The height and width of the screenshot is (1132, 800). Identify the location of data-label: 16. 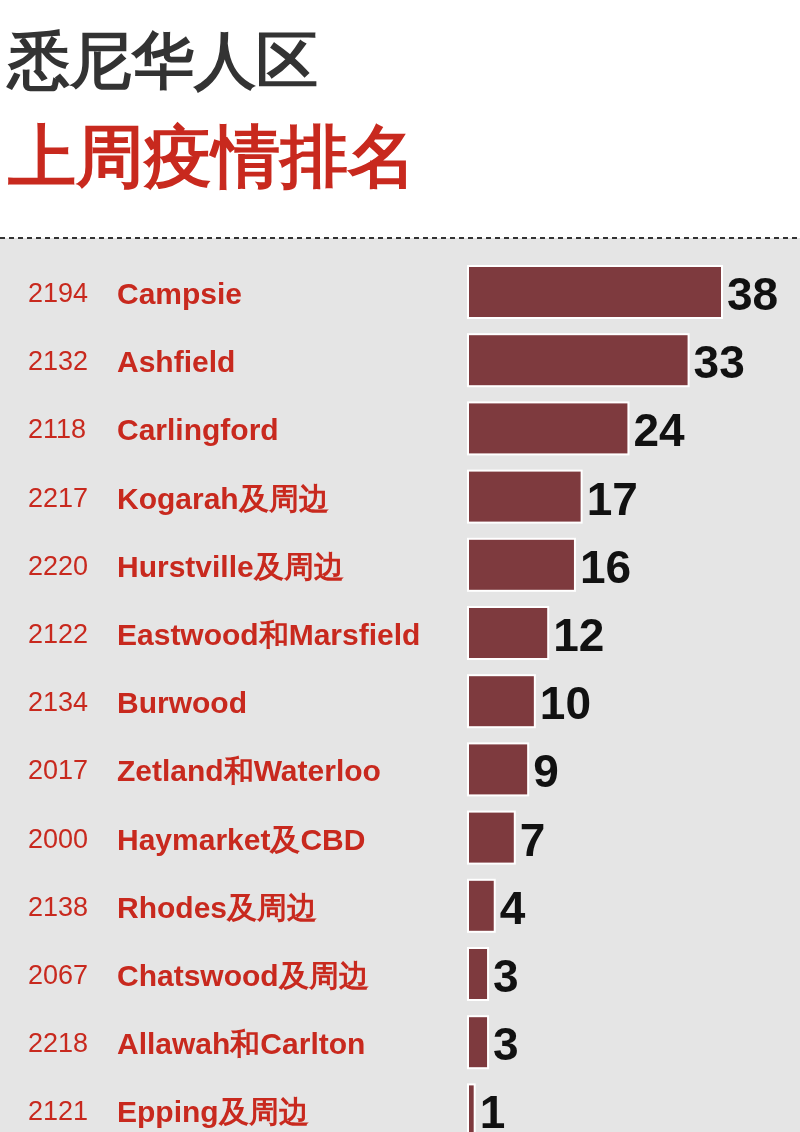
(605, 566).